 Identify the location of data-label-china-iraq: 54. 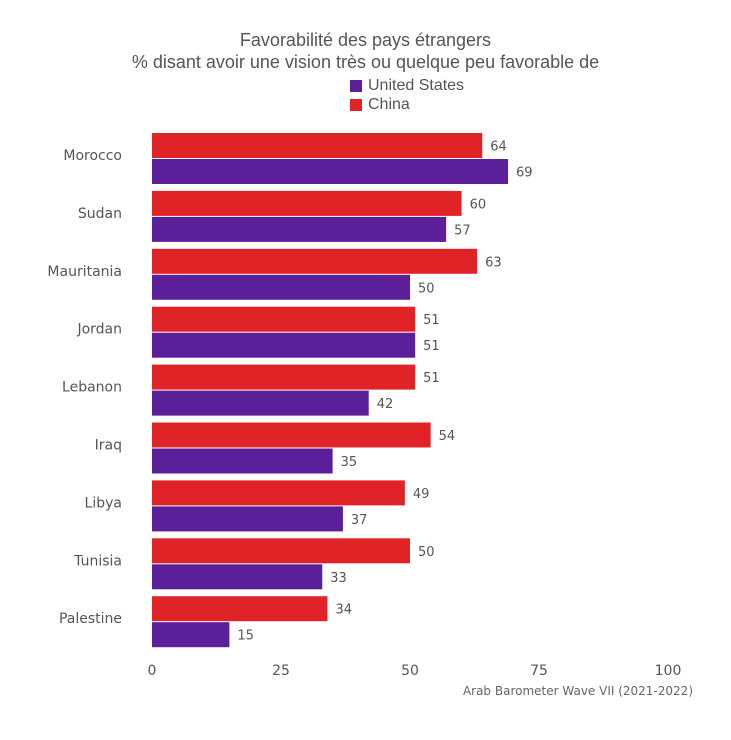
(447, 436).